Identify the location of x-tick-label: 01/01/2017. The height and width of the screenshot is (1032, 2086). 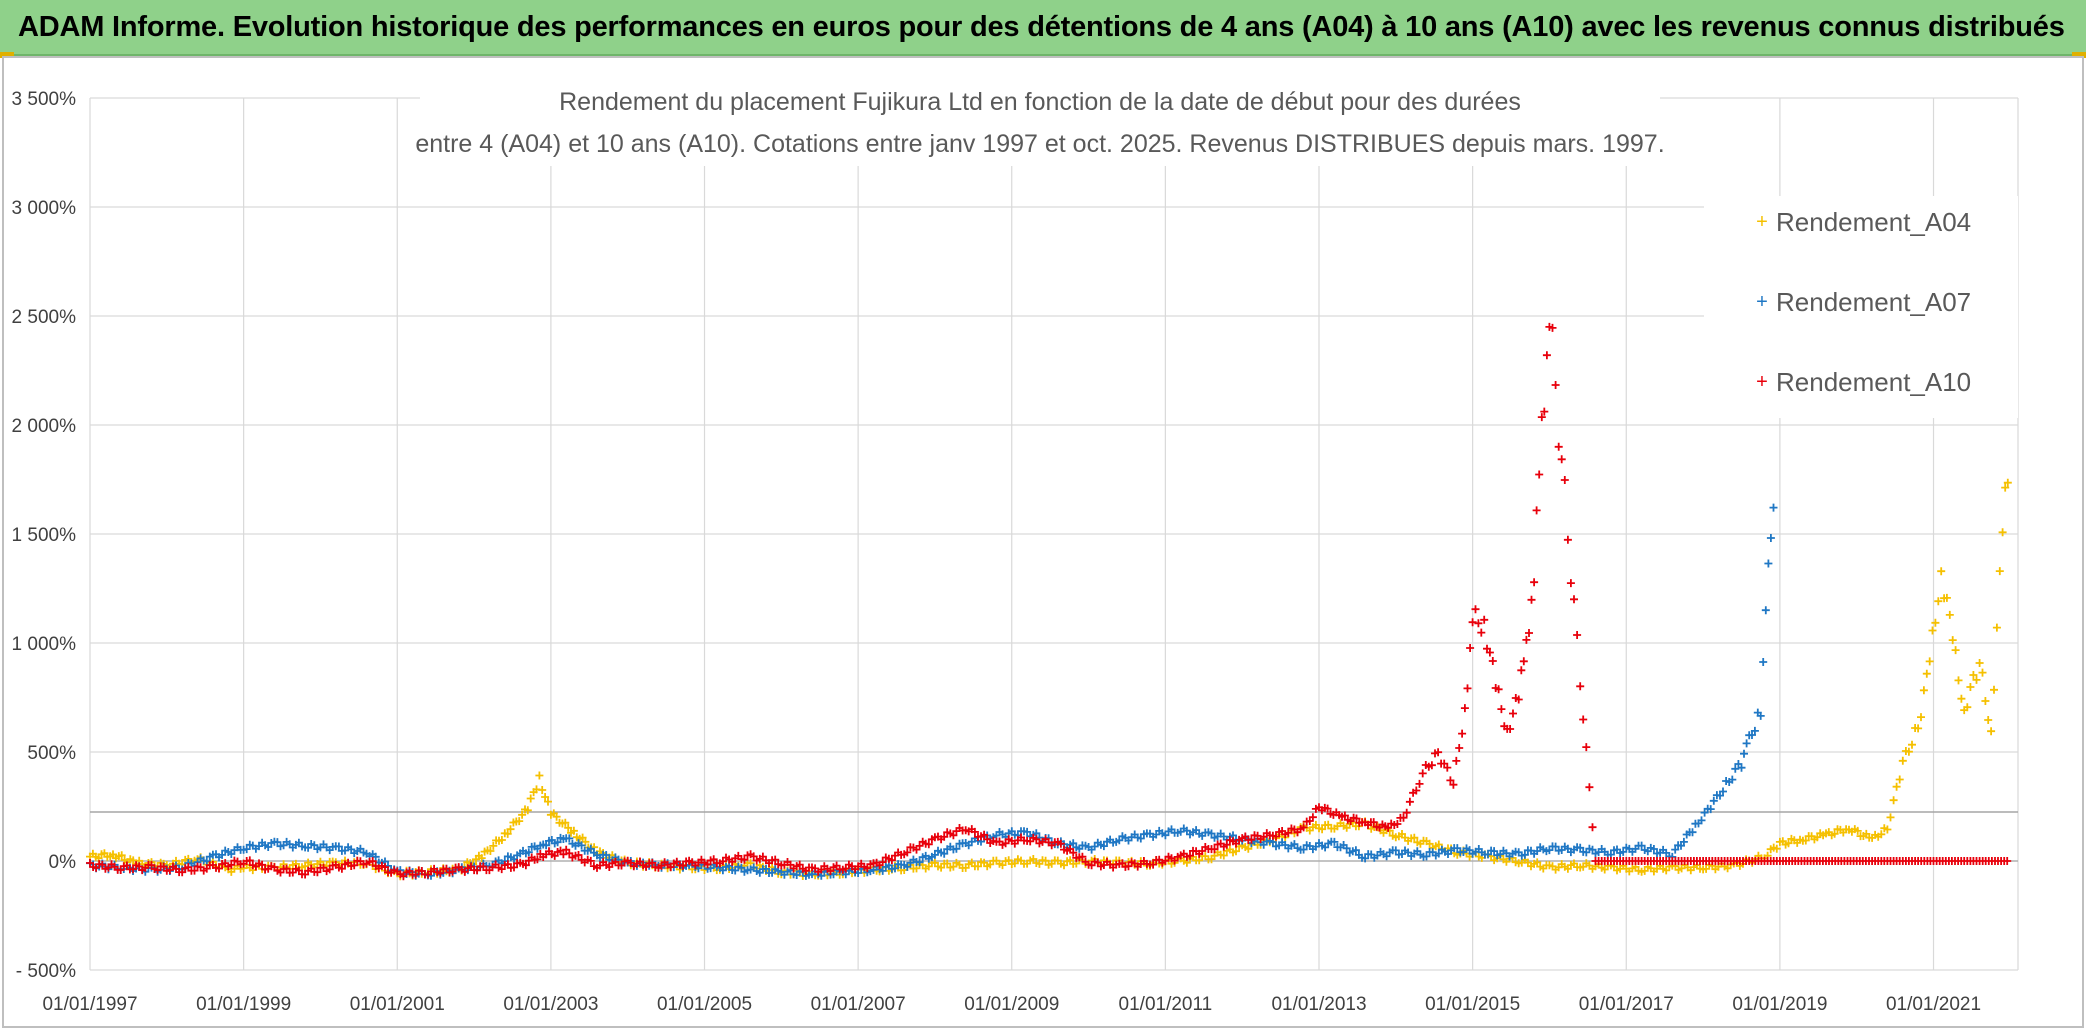
(1626, 1004).